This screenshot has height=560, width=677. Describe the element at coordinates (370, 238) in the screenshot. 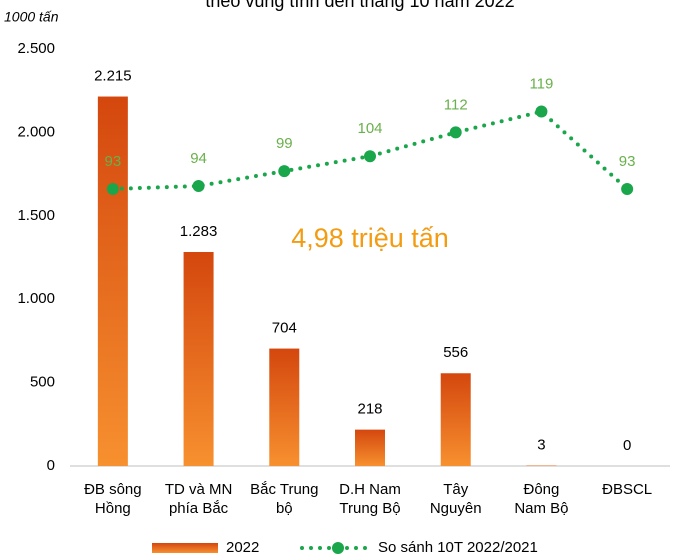

I see `annotation: 4,98 triệu tấn` at that location.